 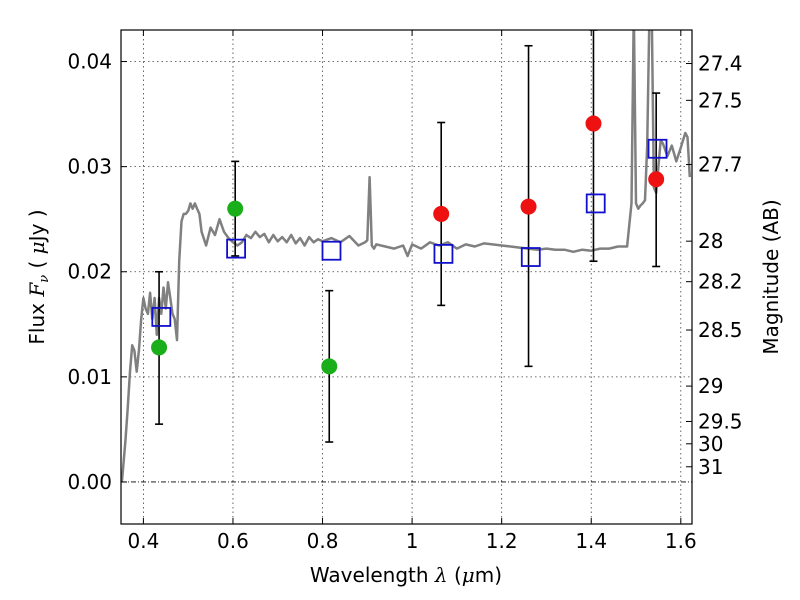 What do you see at coordinates (771, 276) in the screenshot?
I see `magnitude-axis-title: Magnitude (AB)` at bounding box center [771, 276].